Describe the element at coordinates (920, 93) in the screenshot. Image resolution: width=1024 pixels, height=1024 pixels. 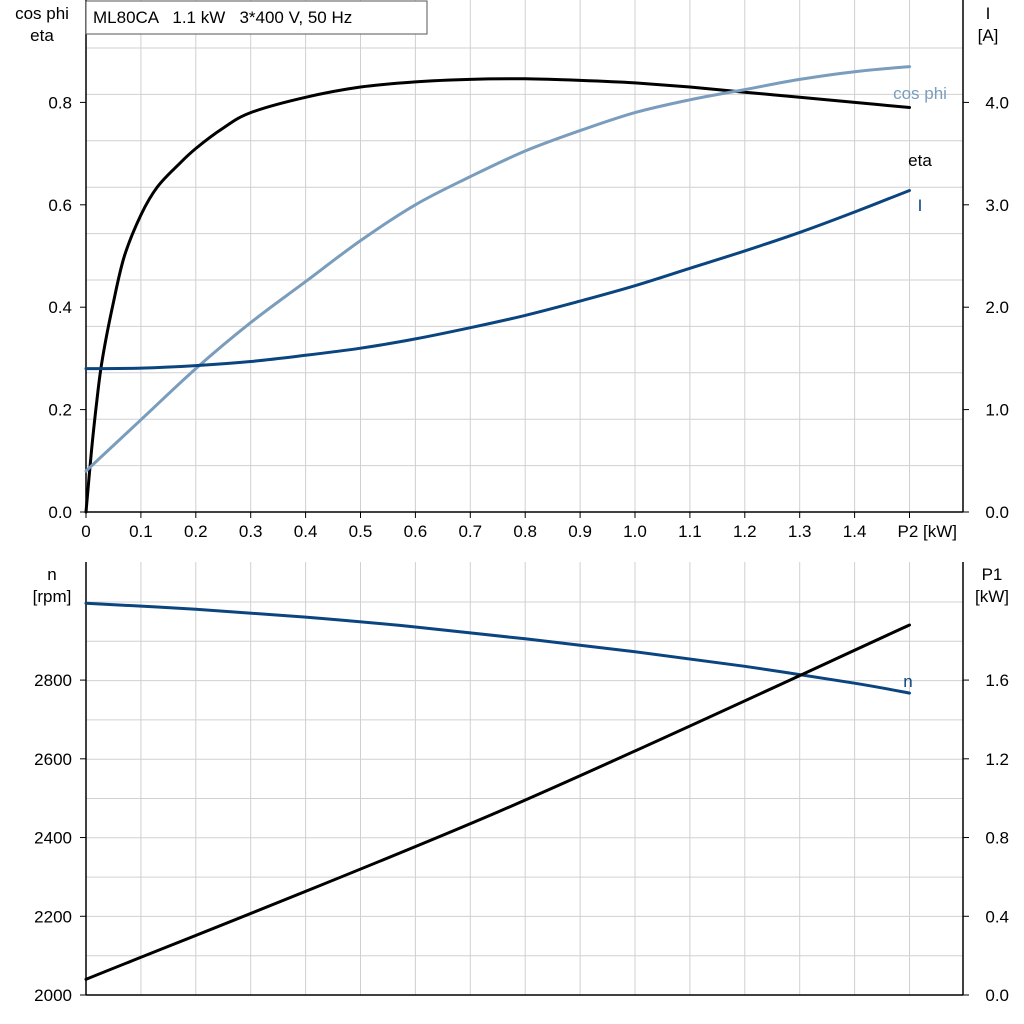
I see `cos-phi-series-label: cos phi` at that location.